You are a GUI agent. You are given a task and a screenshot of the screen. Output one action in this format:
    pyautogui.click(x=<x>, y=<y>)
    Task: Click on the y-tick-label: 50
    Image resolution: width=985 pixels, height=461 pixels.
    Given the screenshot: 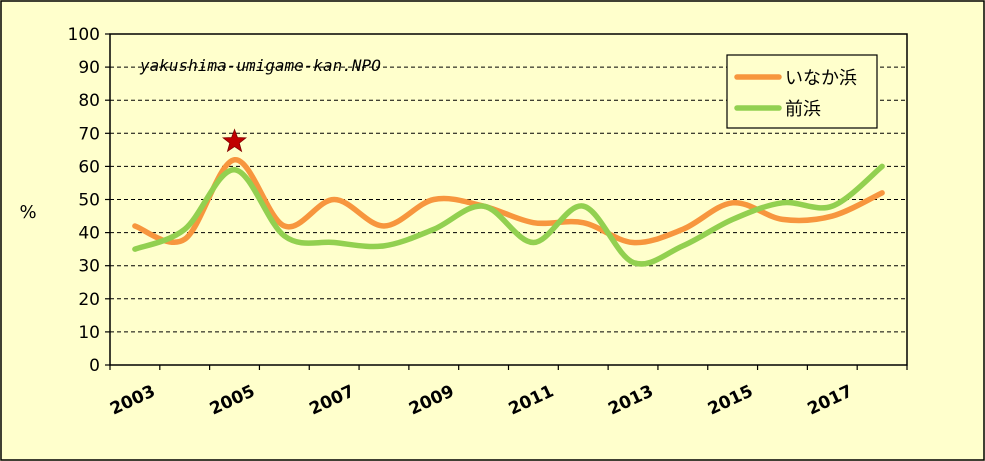 What is the action you would take?
    pyautogui.click(x=89, y=201)
    